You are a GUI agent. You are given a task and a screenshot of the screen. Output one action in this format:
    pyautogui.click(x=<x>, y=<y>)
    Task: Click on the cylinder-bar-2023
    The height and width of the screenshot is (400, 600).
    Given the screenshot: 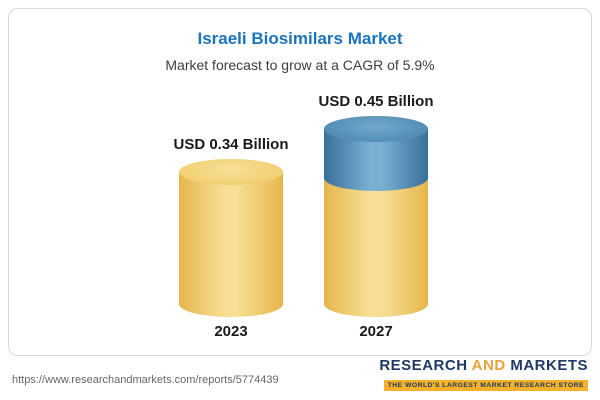 What is the action you would take?
    pyautogui.click(x=231, y=238)
    